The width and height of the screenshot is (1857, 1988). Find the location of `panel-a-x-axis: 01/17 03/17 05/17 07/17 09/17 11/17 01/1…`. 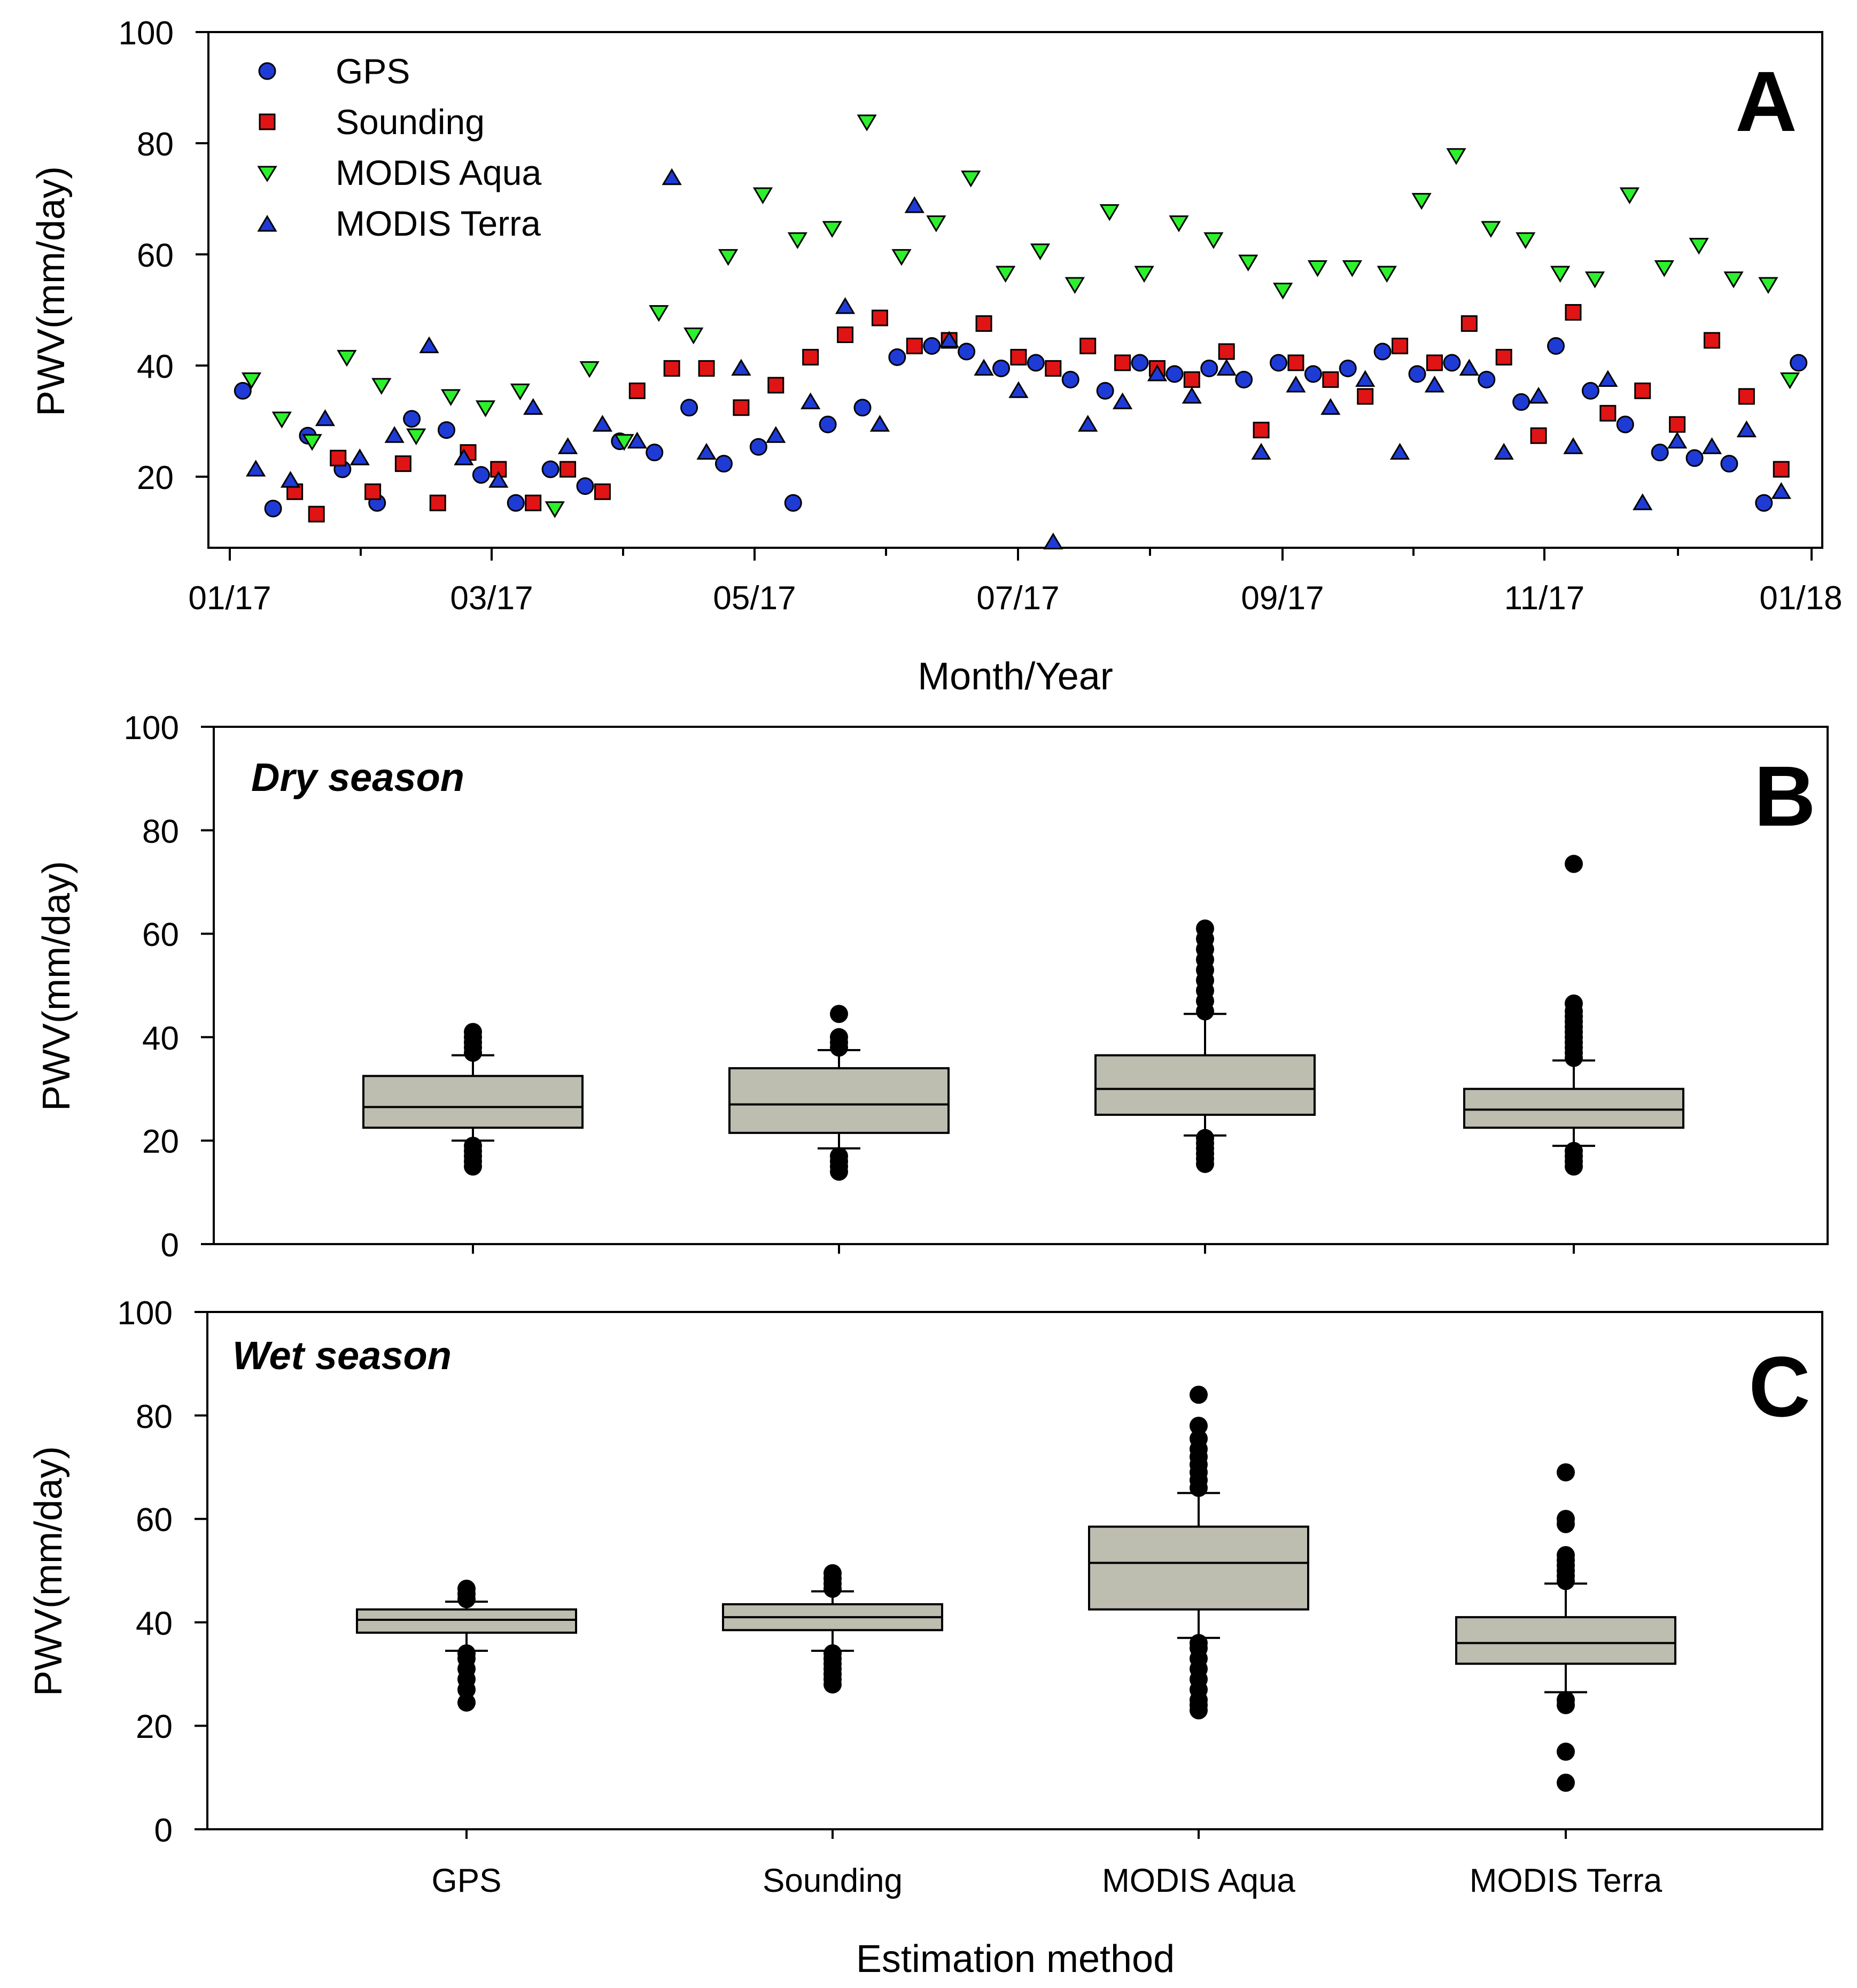

panel-a-x-axis: 01/17 03/17 05/17 07/17 09/17 11/17 01/1… is located at coordinates (1016, 583).